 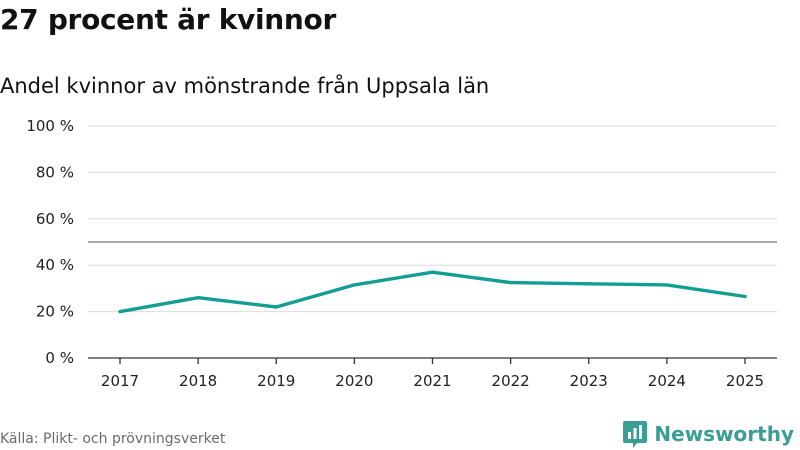 I want to click on source-note: Källa: Plikt- och prövningsverket, so click(x=113, y=439).